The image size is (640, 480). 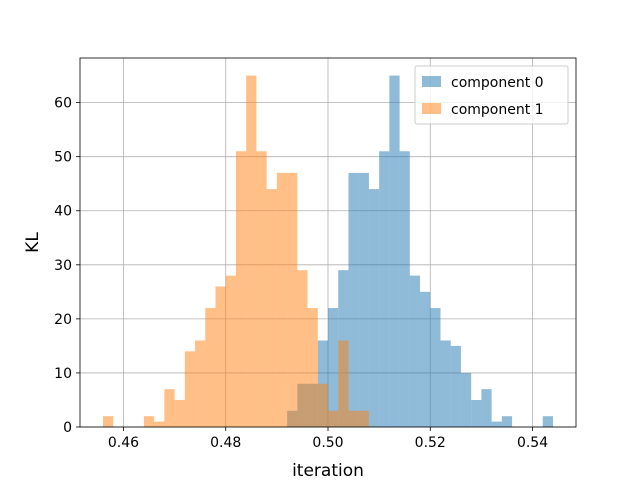 What do you see at coordinates (63, 374) in the screenshot?
I see `y-tick-label: 10` at bounding box center [63, 374].